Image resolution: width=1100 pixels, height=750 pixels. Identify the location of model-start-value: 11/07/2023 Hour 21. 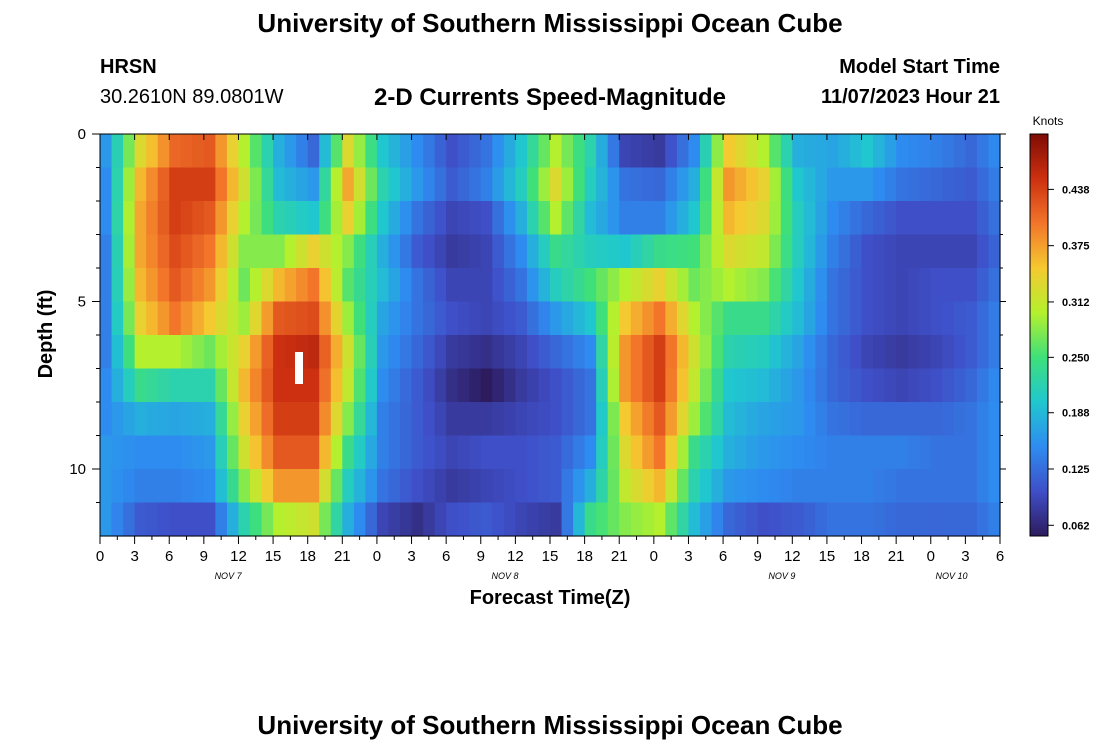
(910, 97).